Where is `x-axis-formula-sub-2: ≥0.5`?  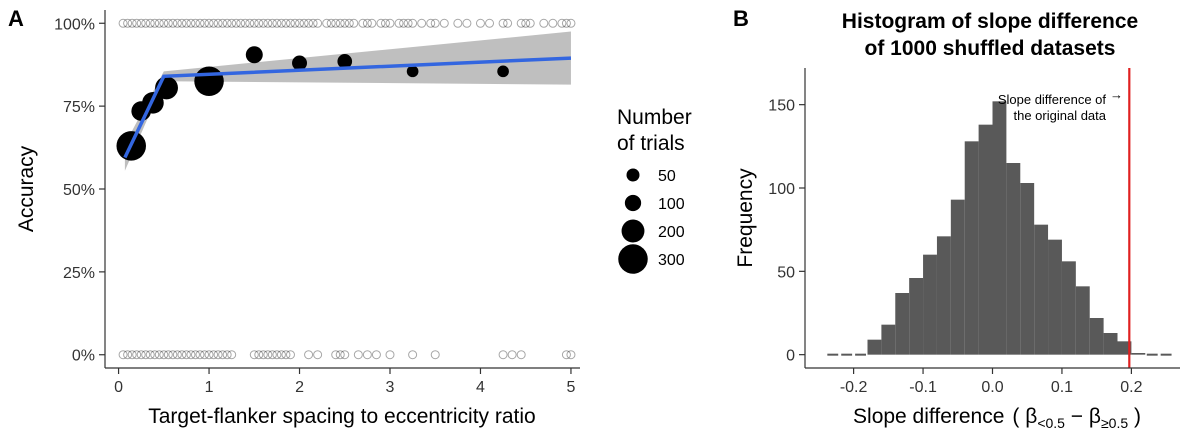
x-axis-formula-sub-2: ≥0.5 is located at coordinates (1114, 422).